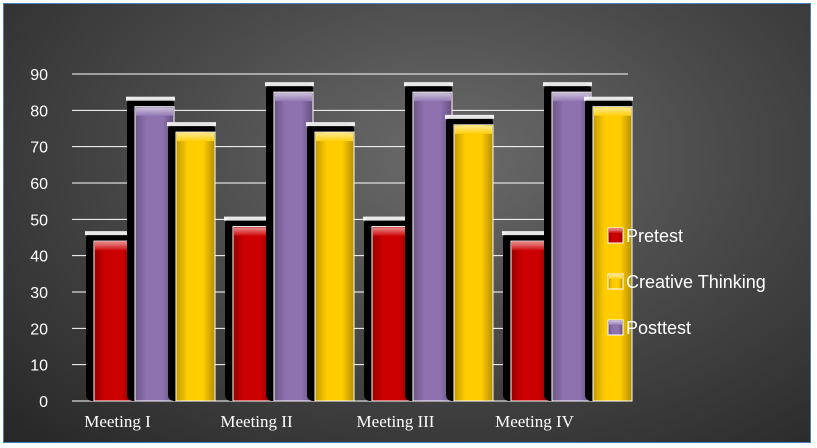  What do you see at coordinates (109, 316) in the screenshot?
I see `bar-pretest-meeting-i` at bounding box center [109, 316].